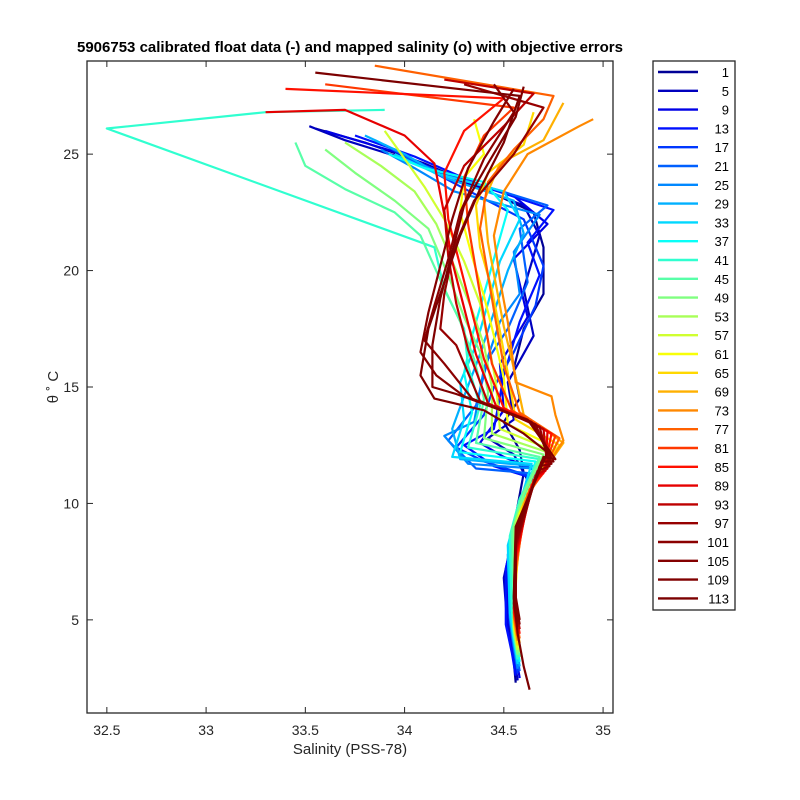 Image resolution: width=800 pixels, height=800 pixels. I want to click on x-tick-label: 35, so click(603, 730).